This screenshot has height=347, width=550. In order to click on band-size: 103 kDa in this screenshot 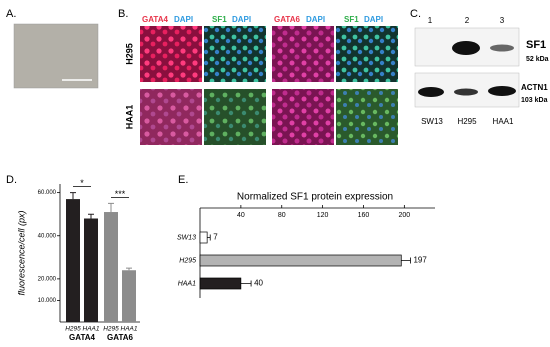, I will do `click(534, 100)`.